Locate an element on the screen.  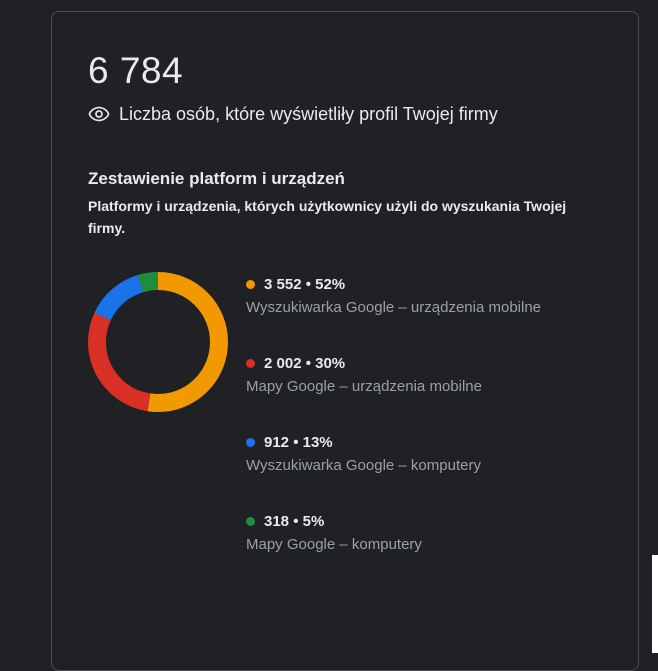
donut-slice-maps-desktop is located at coordinates (158, 342).